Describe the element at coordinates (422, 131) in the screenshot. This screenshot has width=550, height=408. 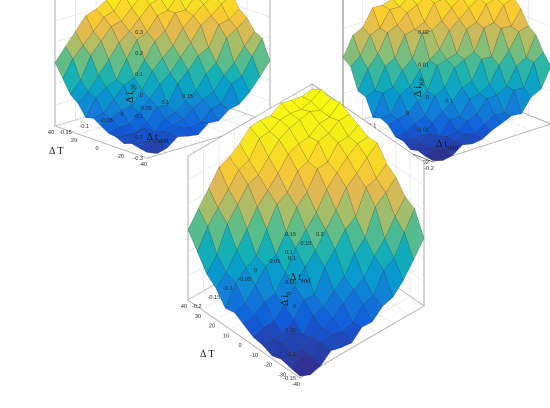
I see `z-tick-label: -0.01` at that location.